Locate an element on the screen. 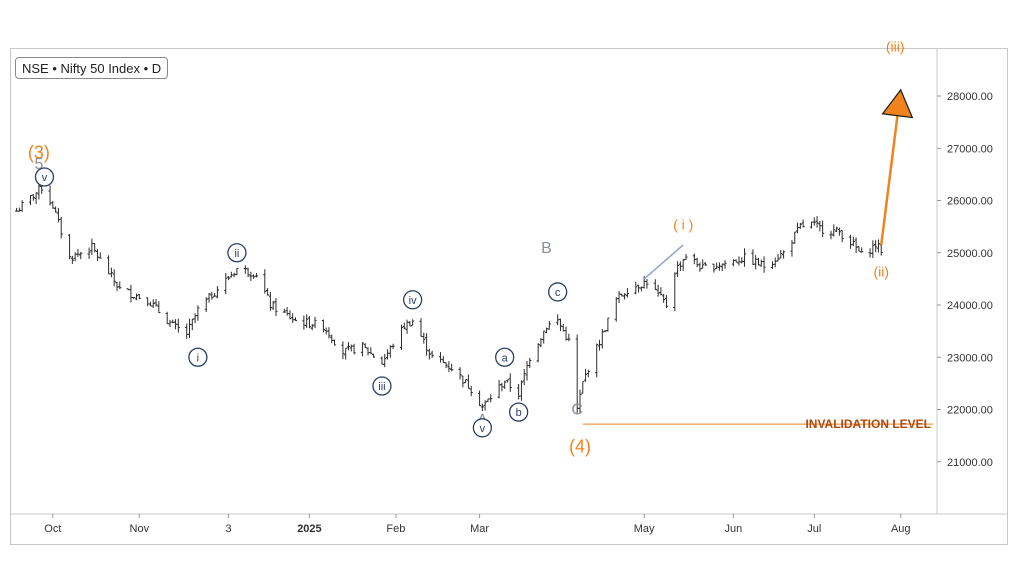 This screenshot has width=1024, height=576. wave-label-circled: iii is located at coordinates (382, 386).